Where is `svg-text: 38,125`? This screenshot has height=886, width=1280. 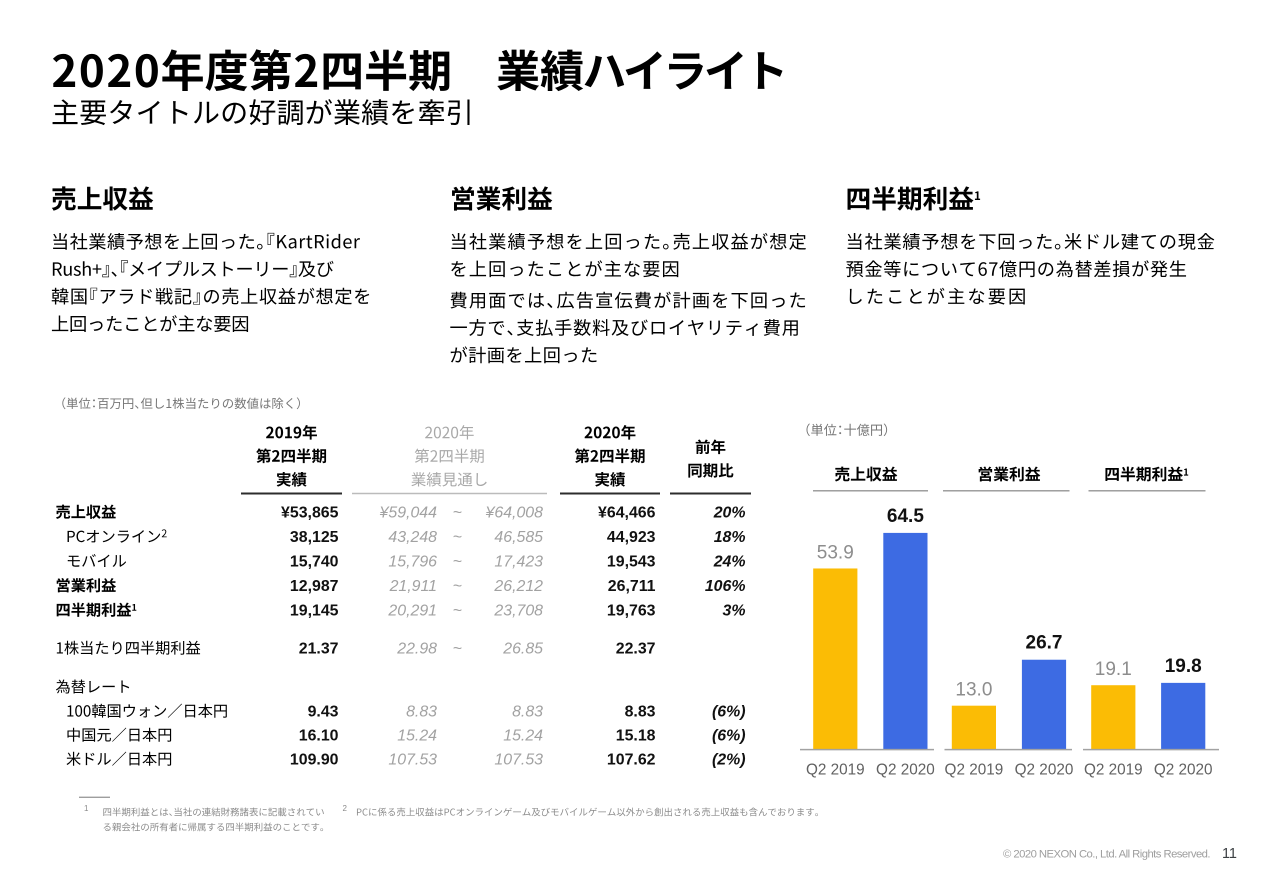
svg-text: 38,125 is located at coordinates (314, 537).